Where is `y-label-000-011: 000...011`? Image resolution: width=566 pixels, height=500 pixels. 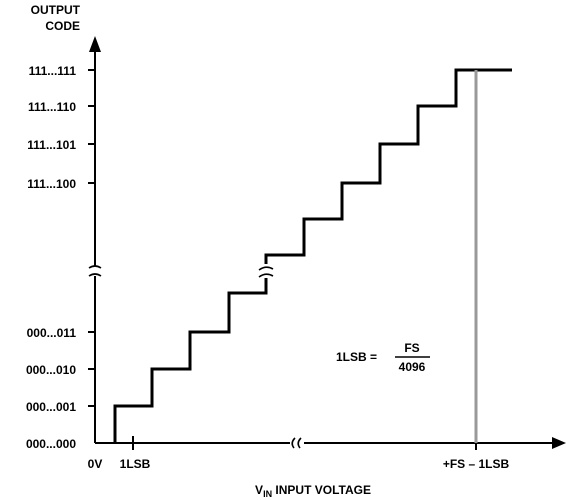 y-label-000-011: 000...011 is located at coordinates (52, 333).